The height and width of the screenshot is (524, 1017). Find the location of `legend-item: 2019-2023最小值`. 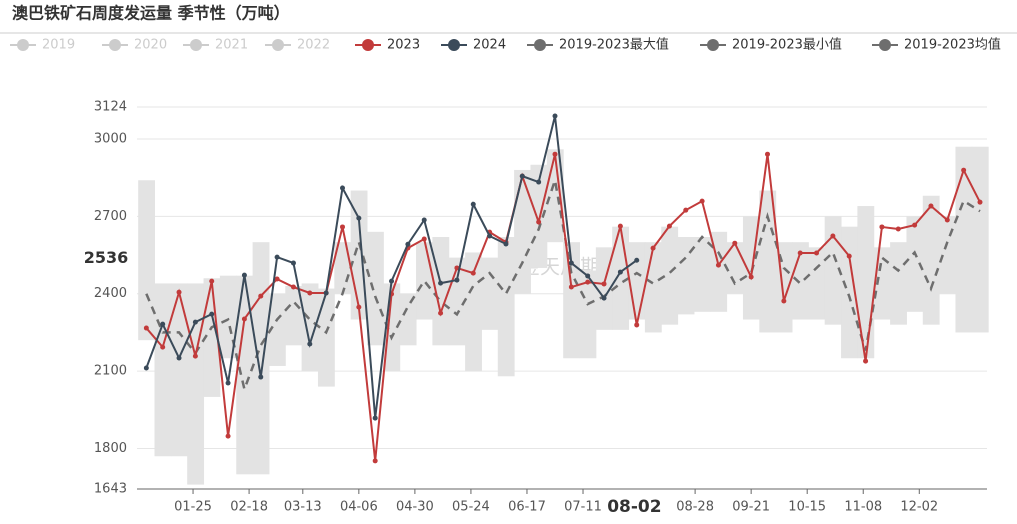

legend-item: 2019-2023最小值 is located at coordinates (771, 45).